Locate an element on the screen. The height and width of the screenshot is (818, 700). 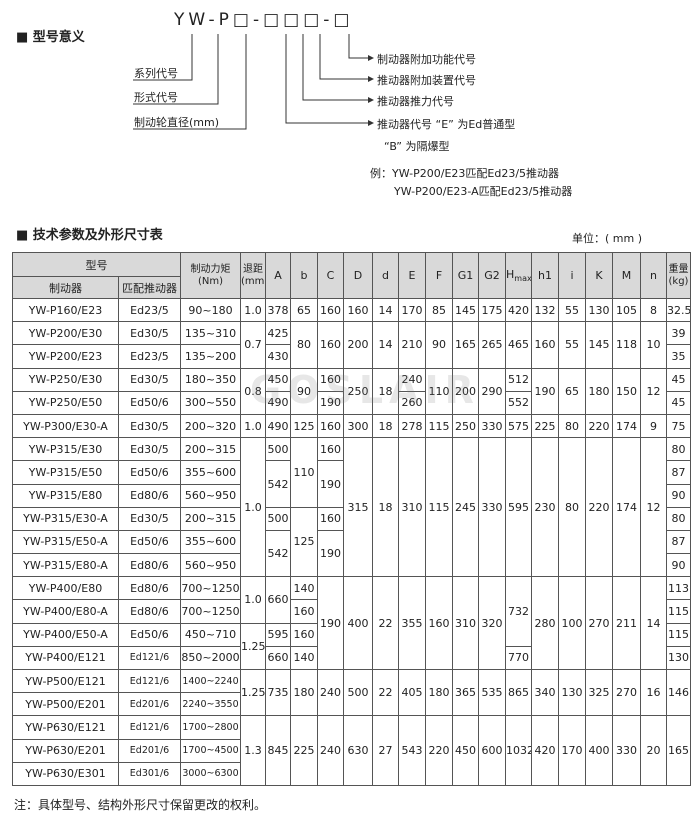
table-cell: 100 is located at coordinates (572, 623).